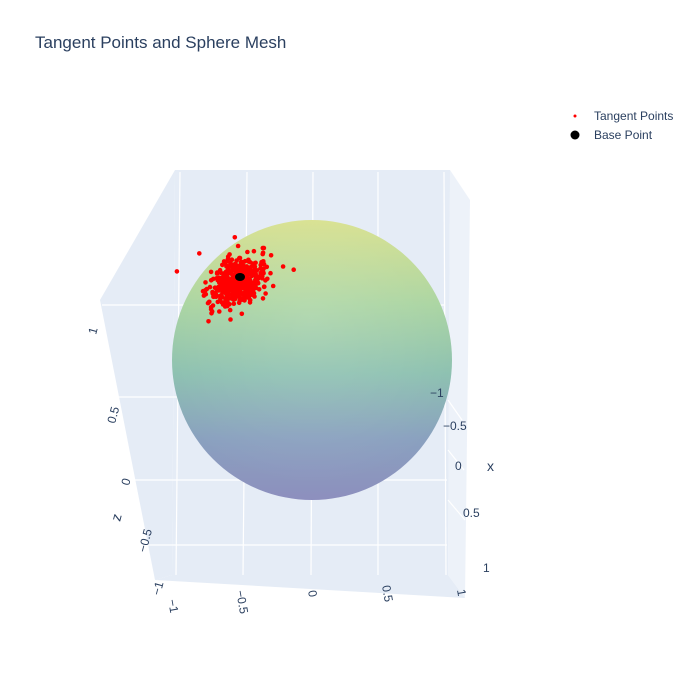 This screenshot has width=700, height=700. I want to click on legend: Tangent Points Base Point, so click(619, 125).